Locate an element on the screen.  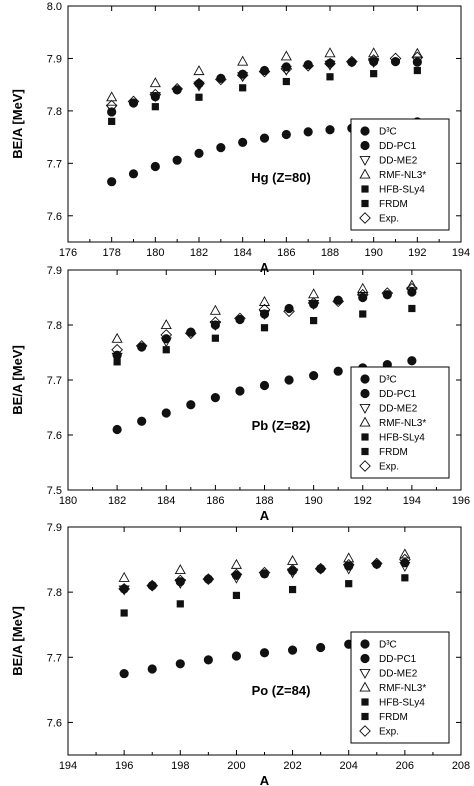
legend-label: D³C is located at coordinates (388, 645).